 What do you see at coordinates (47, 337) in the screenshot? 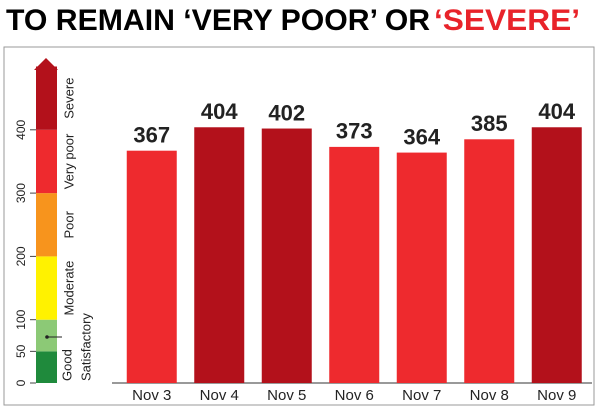
I see `pointer-dot` at bounding box center [47, 337].